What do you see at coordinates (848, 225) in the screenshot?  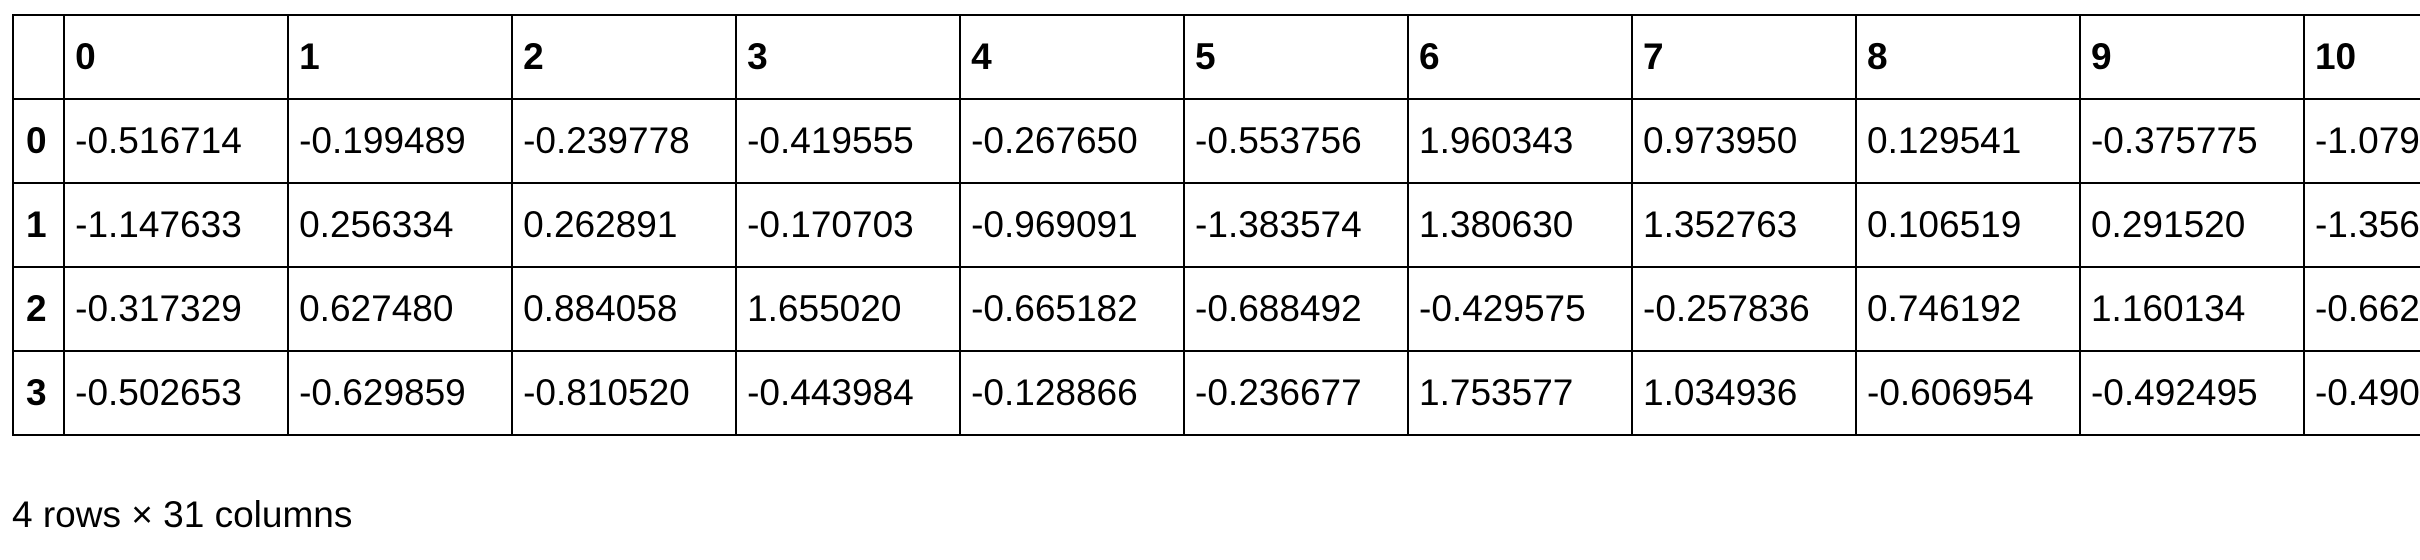 I see `table-cell: -0.170703` at bounding box center [848, 225].